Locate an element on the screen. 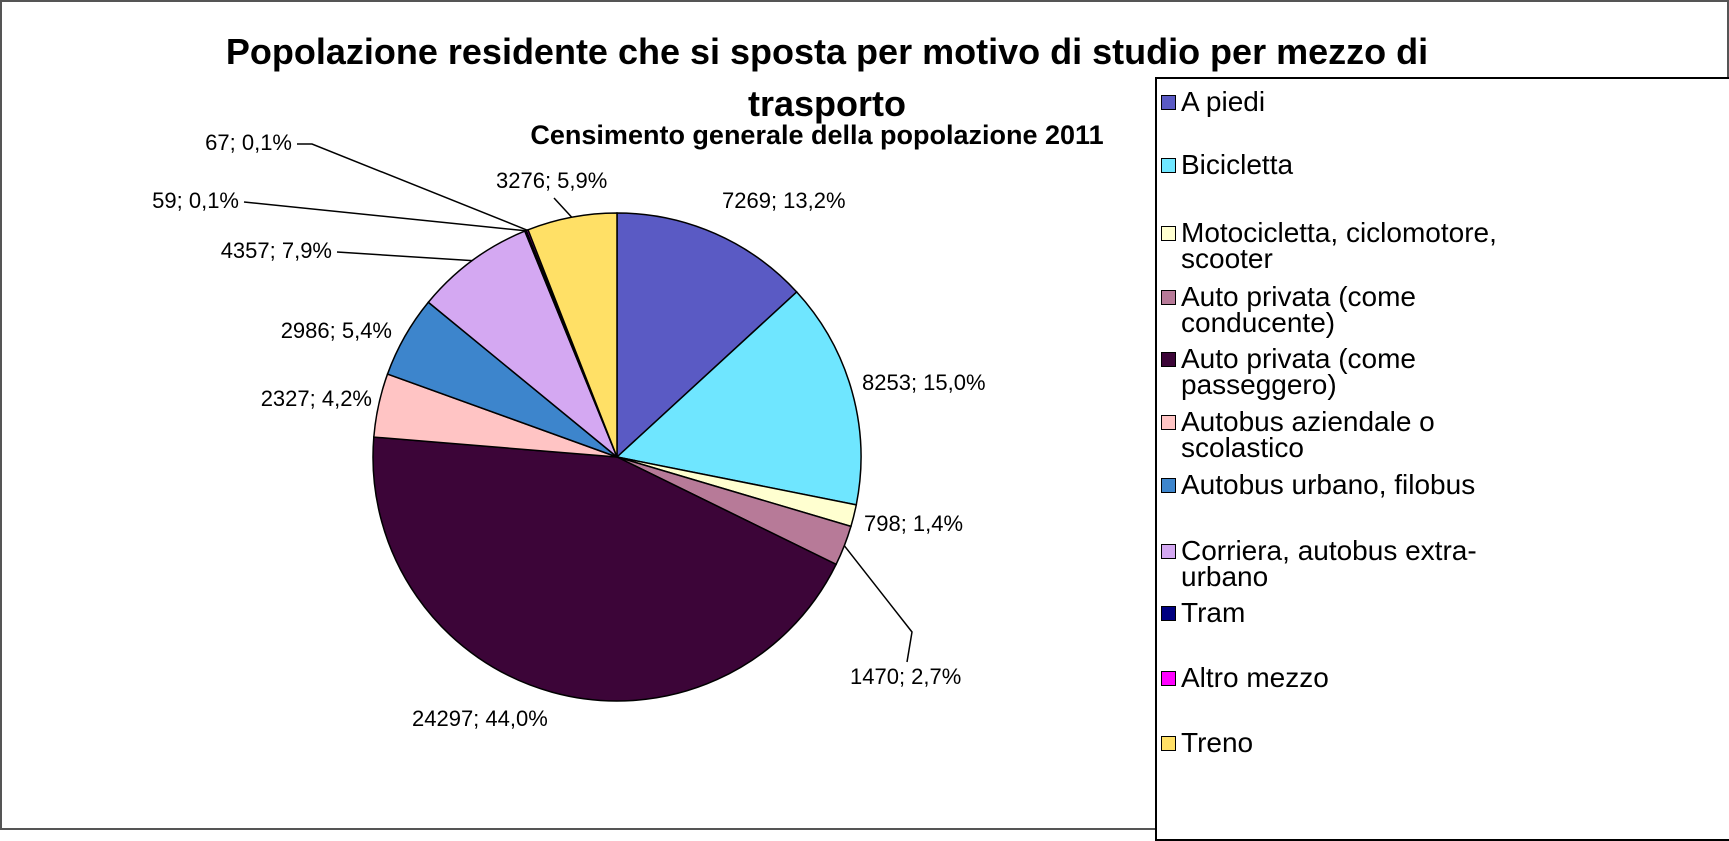  legend-label: Autobus urbano, filobus is located at coordinates (1328, 484).